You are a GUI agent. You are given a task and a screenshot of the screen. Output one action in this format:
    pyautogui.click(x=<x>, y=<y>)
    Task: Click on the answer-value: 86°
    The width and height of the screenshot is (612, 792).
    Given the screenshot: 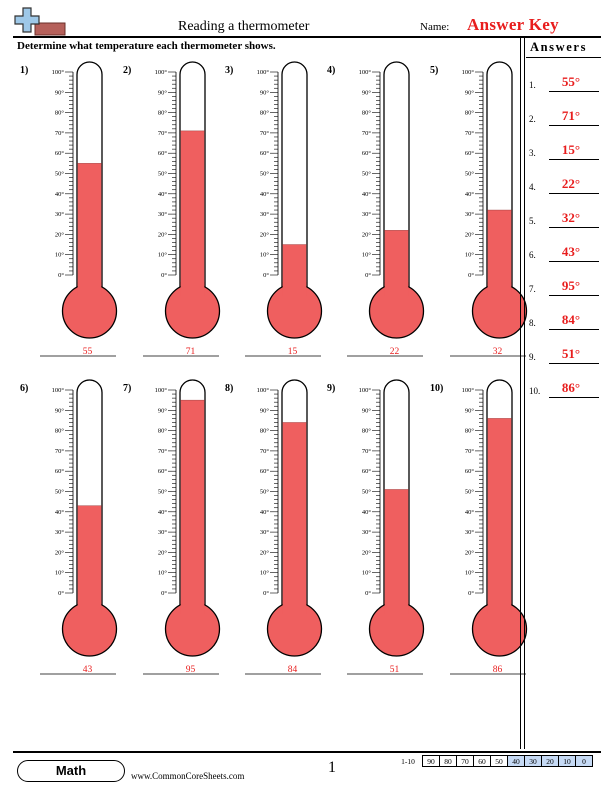 What is the action you would take?
    pyautogui.click(x=571, y=387)
    